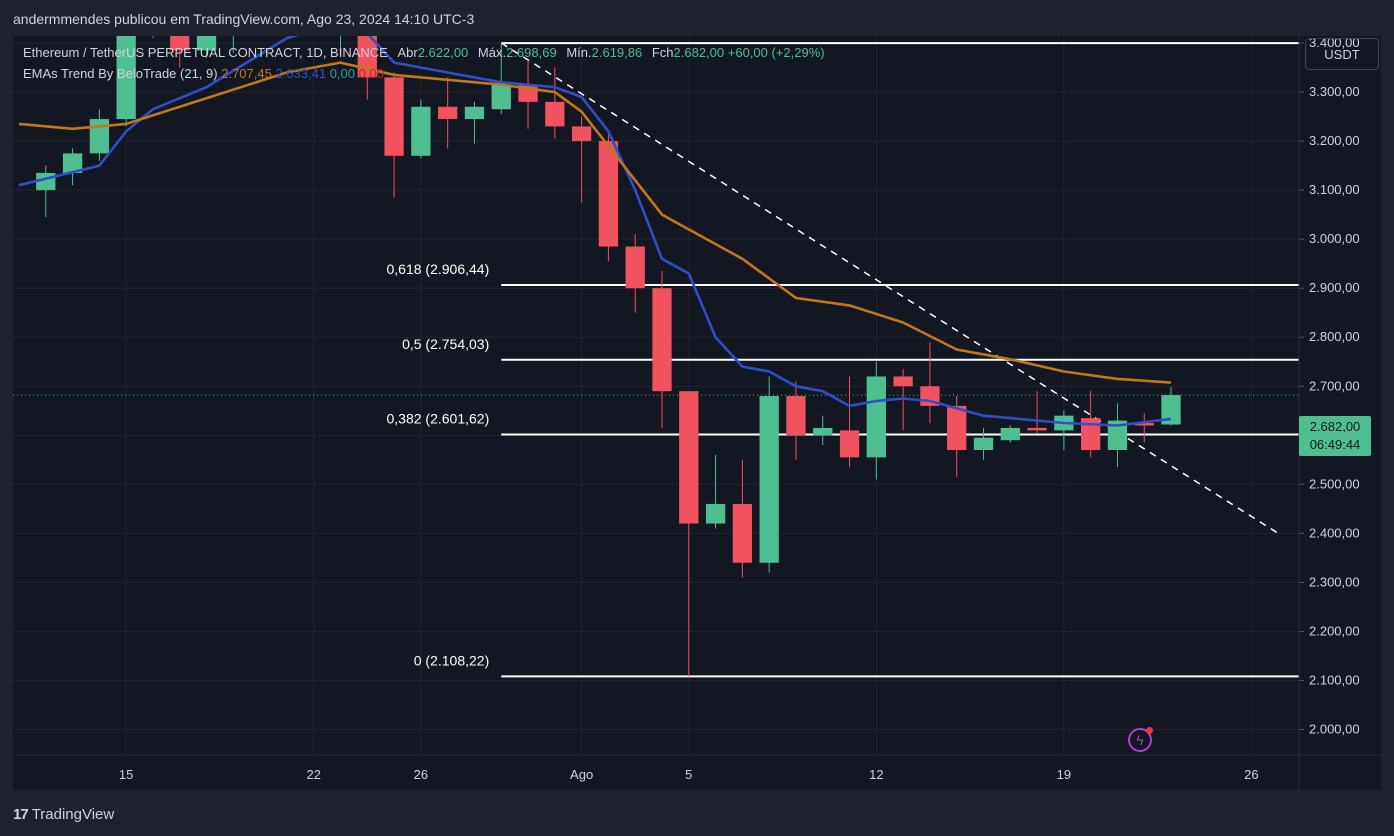 The image size is (1394, 836). Describe the element at coordinates (699, 52) in the screenshot. I see `close-value: 2.682,00` at that location.